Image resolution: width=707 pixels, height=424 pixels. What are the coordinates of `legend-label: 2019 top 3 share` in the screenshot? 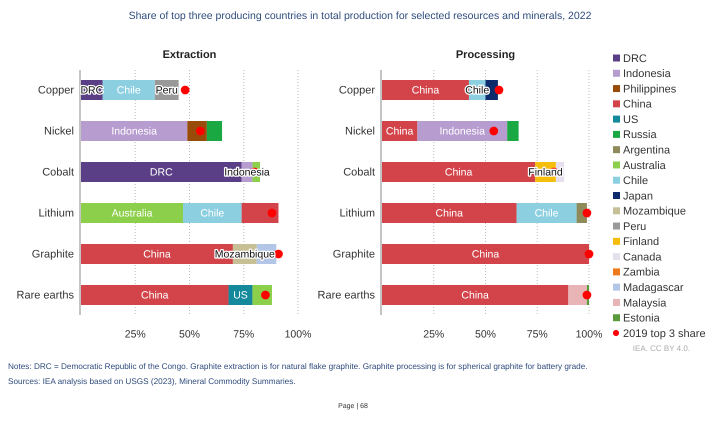 It's located at (664, 334).